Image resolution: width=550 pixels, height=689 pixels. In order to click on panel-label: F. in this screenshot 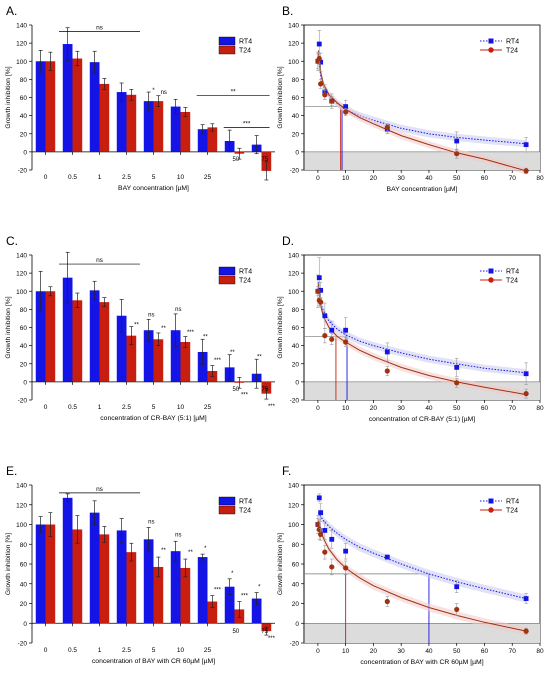, I will do `click(286, 471)`.